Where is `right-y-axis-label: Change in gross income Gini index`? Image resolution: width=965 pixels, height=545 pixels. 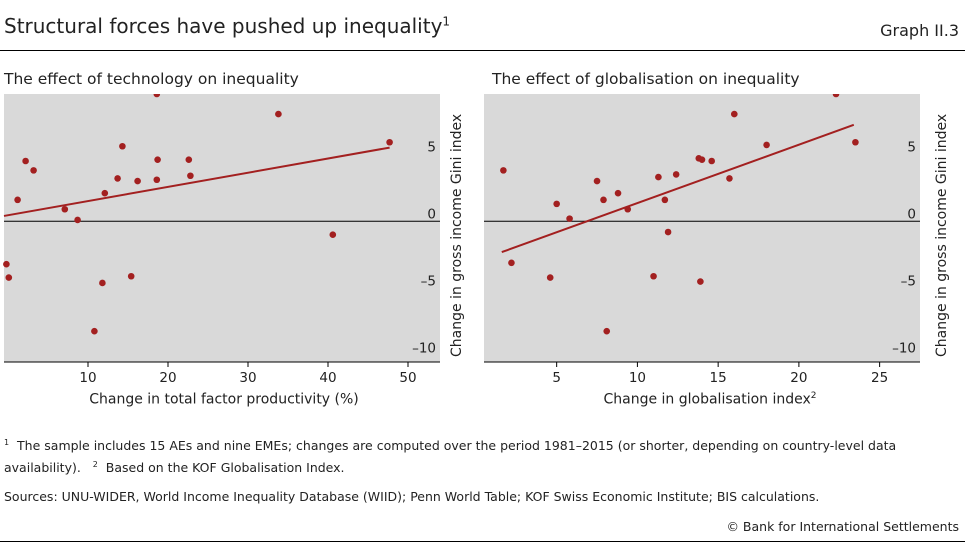 right-y-axis-label: Change in gross income Gini index is located at coordinates (942, 235).